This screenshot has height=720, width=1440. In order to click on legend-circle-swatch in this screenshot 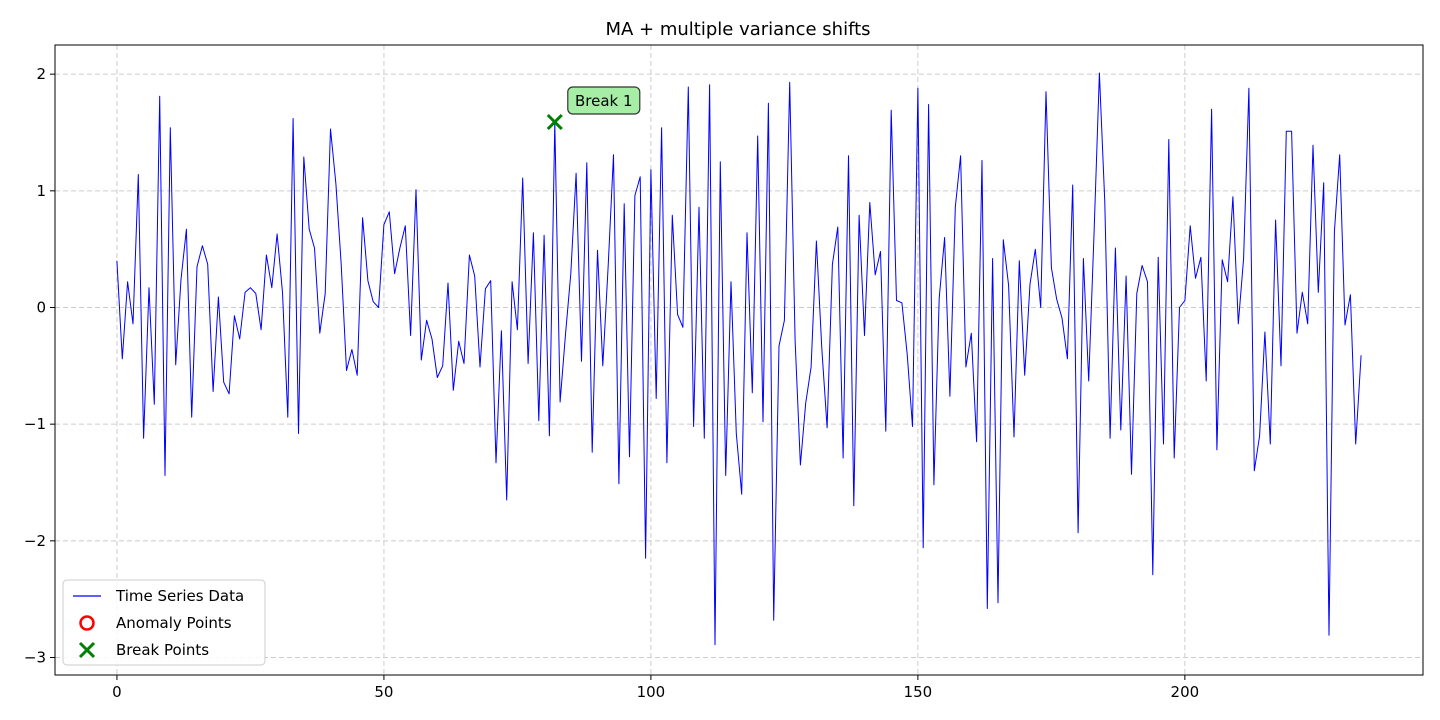, I will do `click(87, 623)`.